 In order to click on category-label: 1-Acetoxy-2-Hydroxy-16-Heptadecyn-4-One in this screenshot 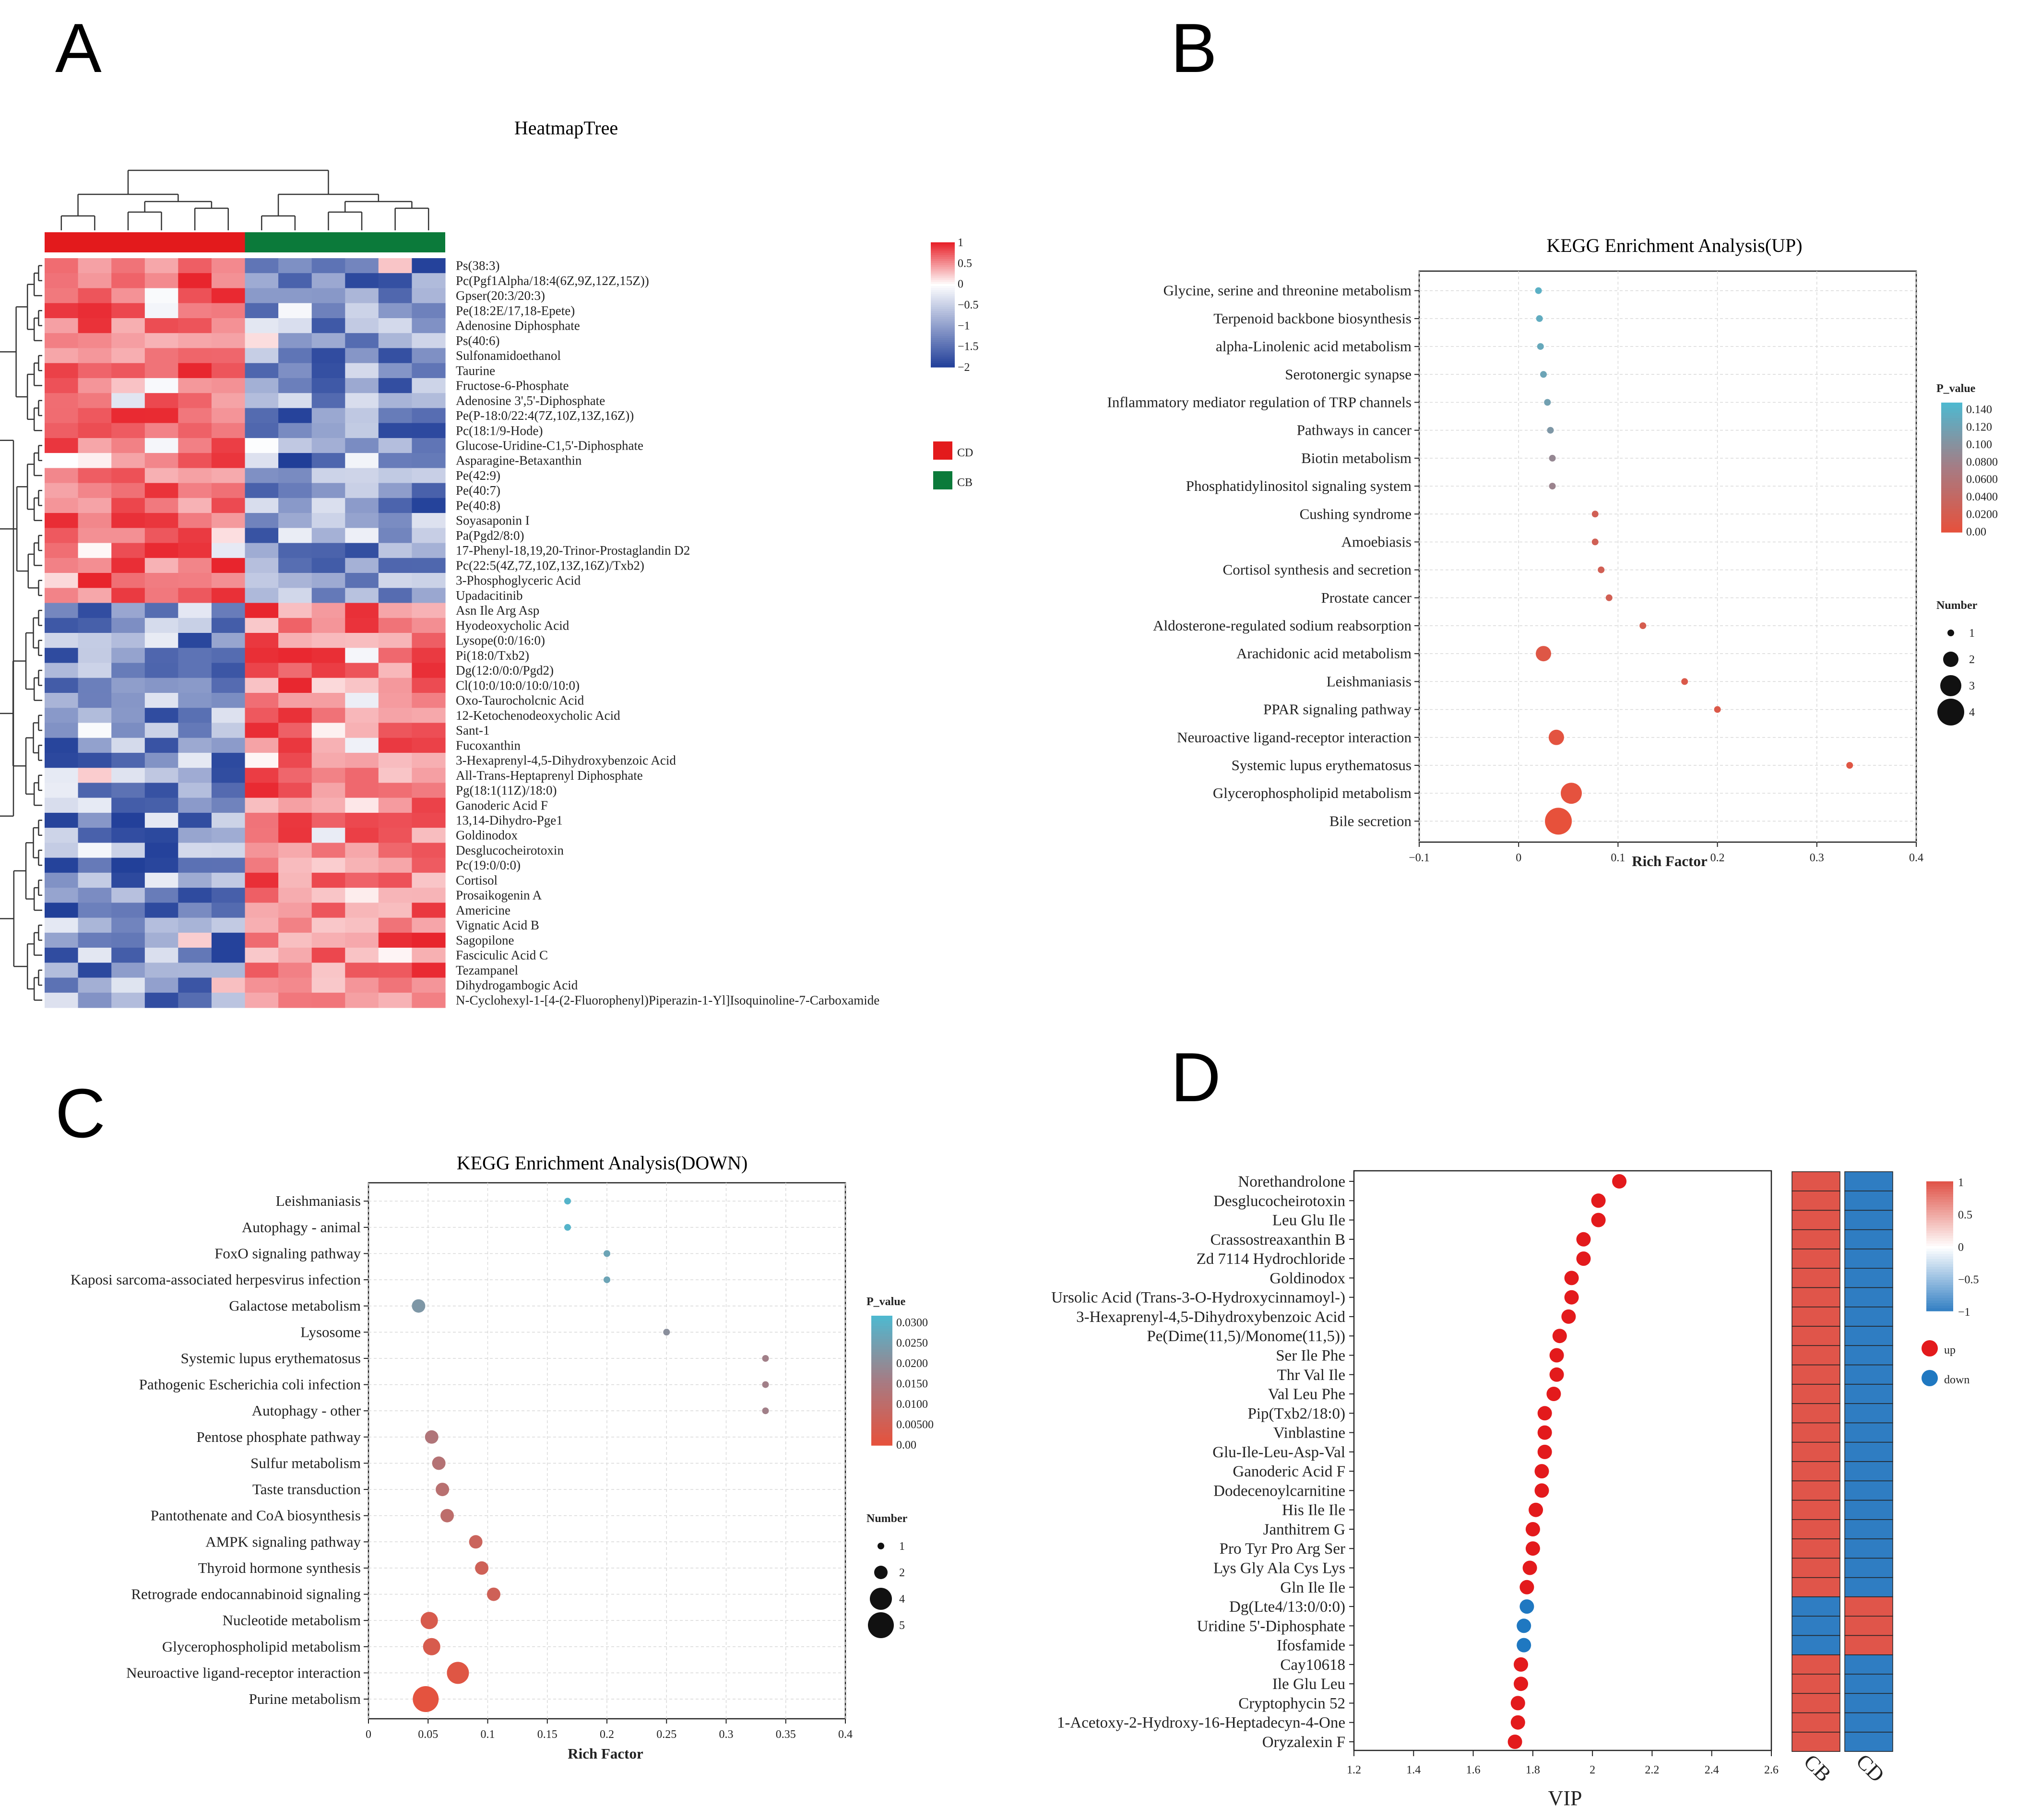, I will do `click(1201, 1723)`.